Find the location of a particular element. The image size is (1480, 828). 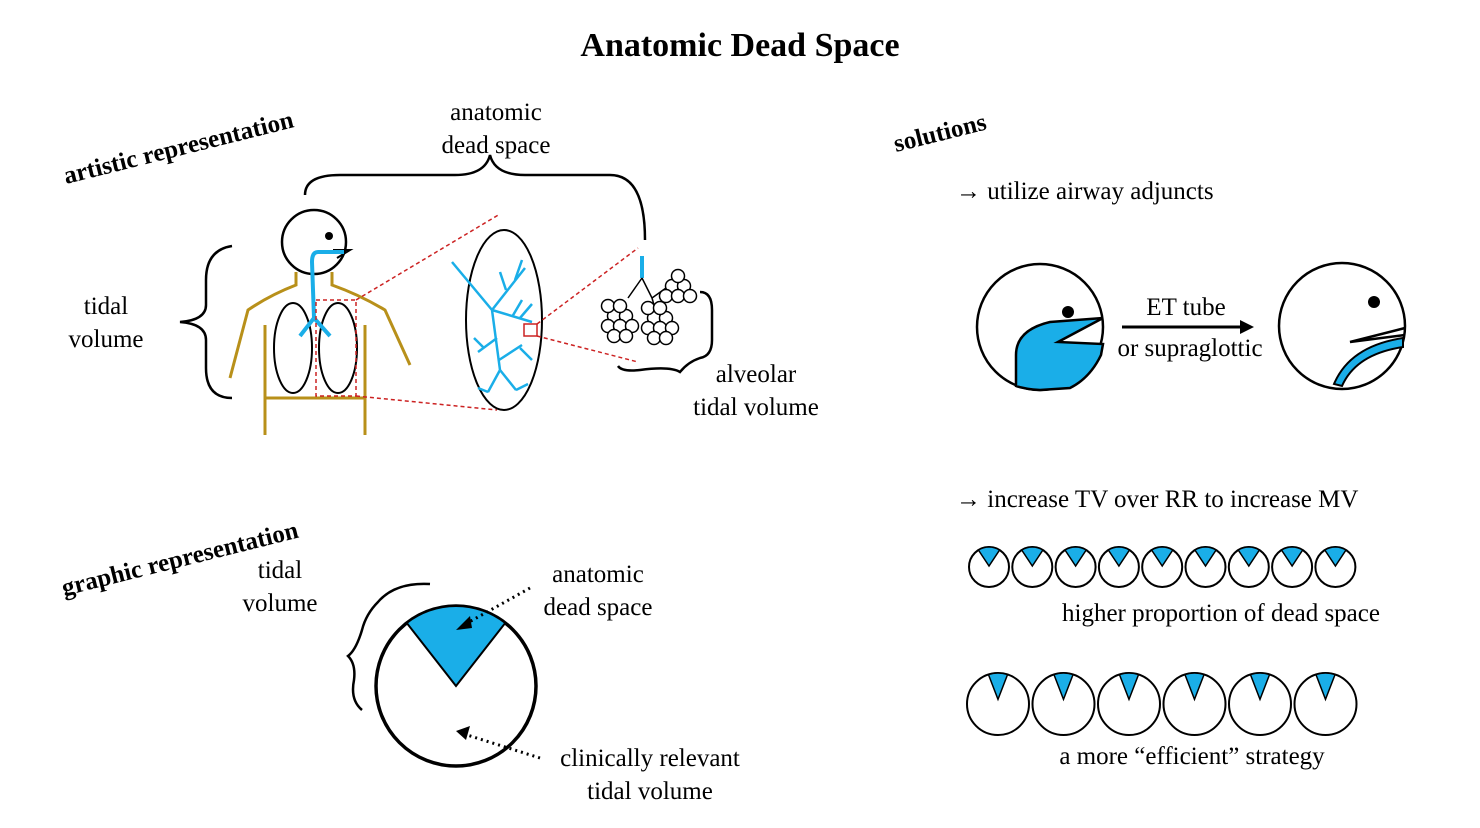

small-breaths-caption: higher proportion of dead space is located at coordinates (1221, 613).